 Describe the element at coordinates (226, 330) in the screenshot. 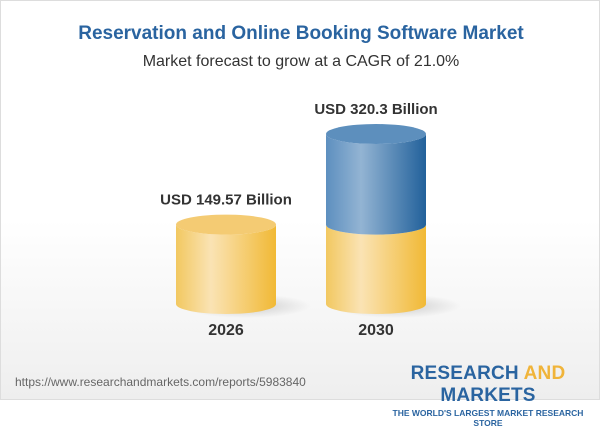

I see `category-label: 2026` at that location.